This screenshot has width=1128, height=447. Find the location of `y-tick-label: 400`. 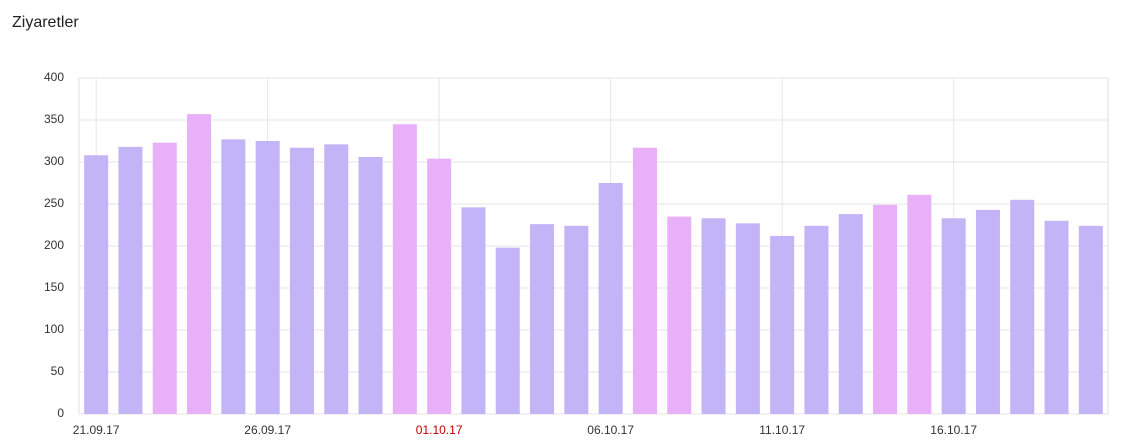

y-tick-label: 400 is located at coordinates (54, 77).